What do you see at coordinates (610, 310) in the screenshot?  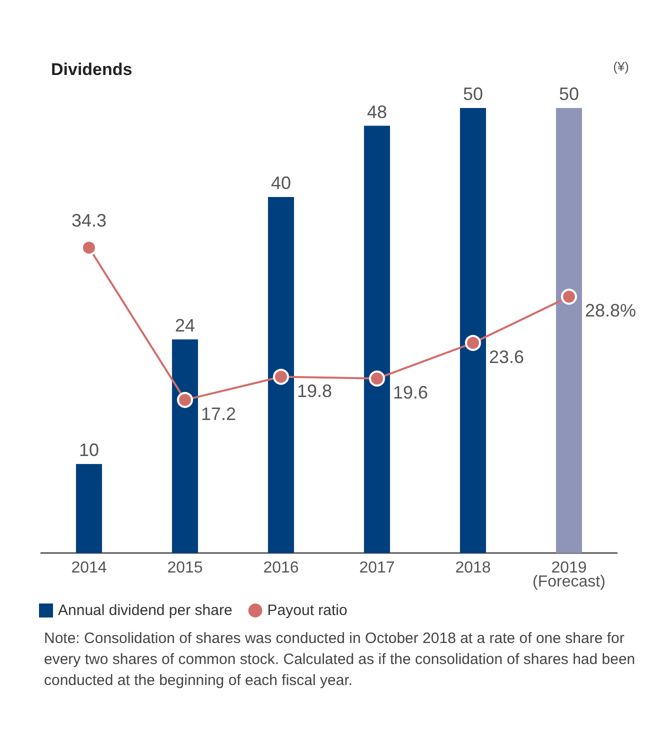 I see `data-label: 28.8%` at bounding box center [610, 310].